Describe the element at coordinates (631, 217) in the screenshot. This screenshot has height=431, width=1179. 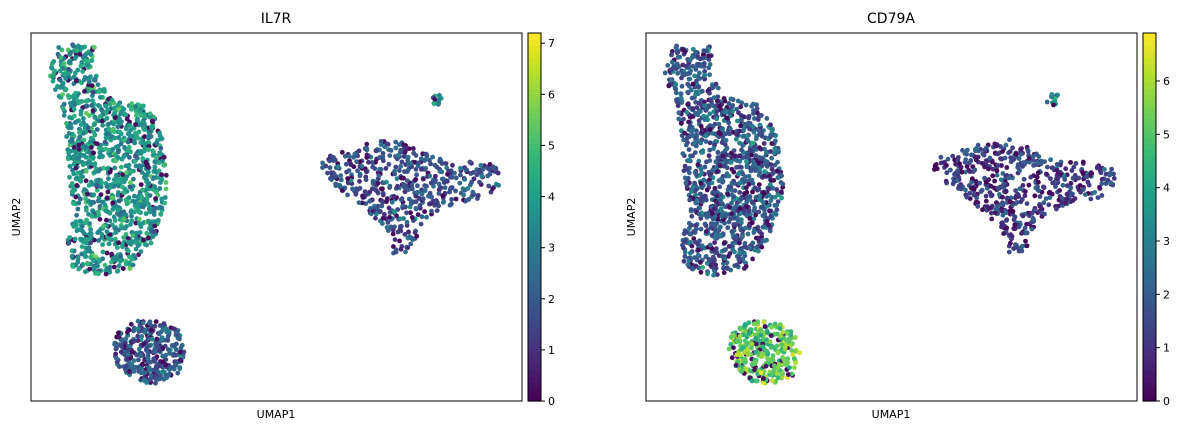
I see `y-axis-label: UMAP2` at that location.